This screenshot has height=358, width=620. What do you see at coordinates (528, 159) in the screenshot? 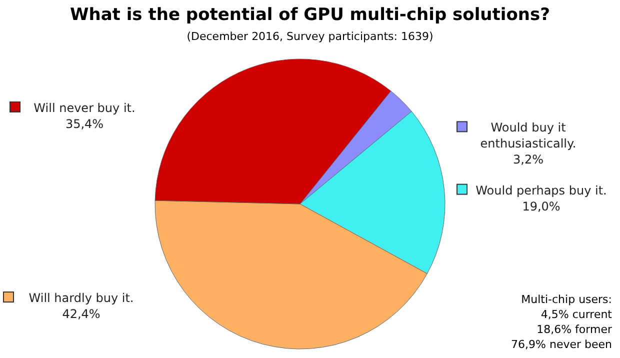
I see `data-label: 3,2%` at bounding box center [528, 159].